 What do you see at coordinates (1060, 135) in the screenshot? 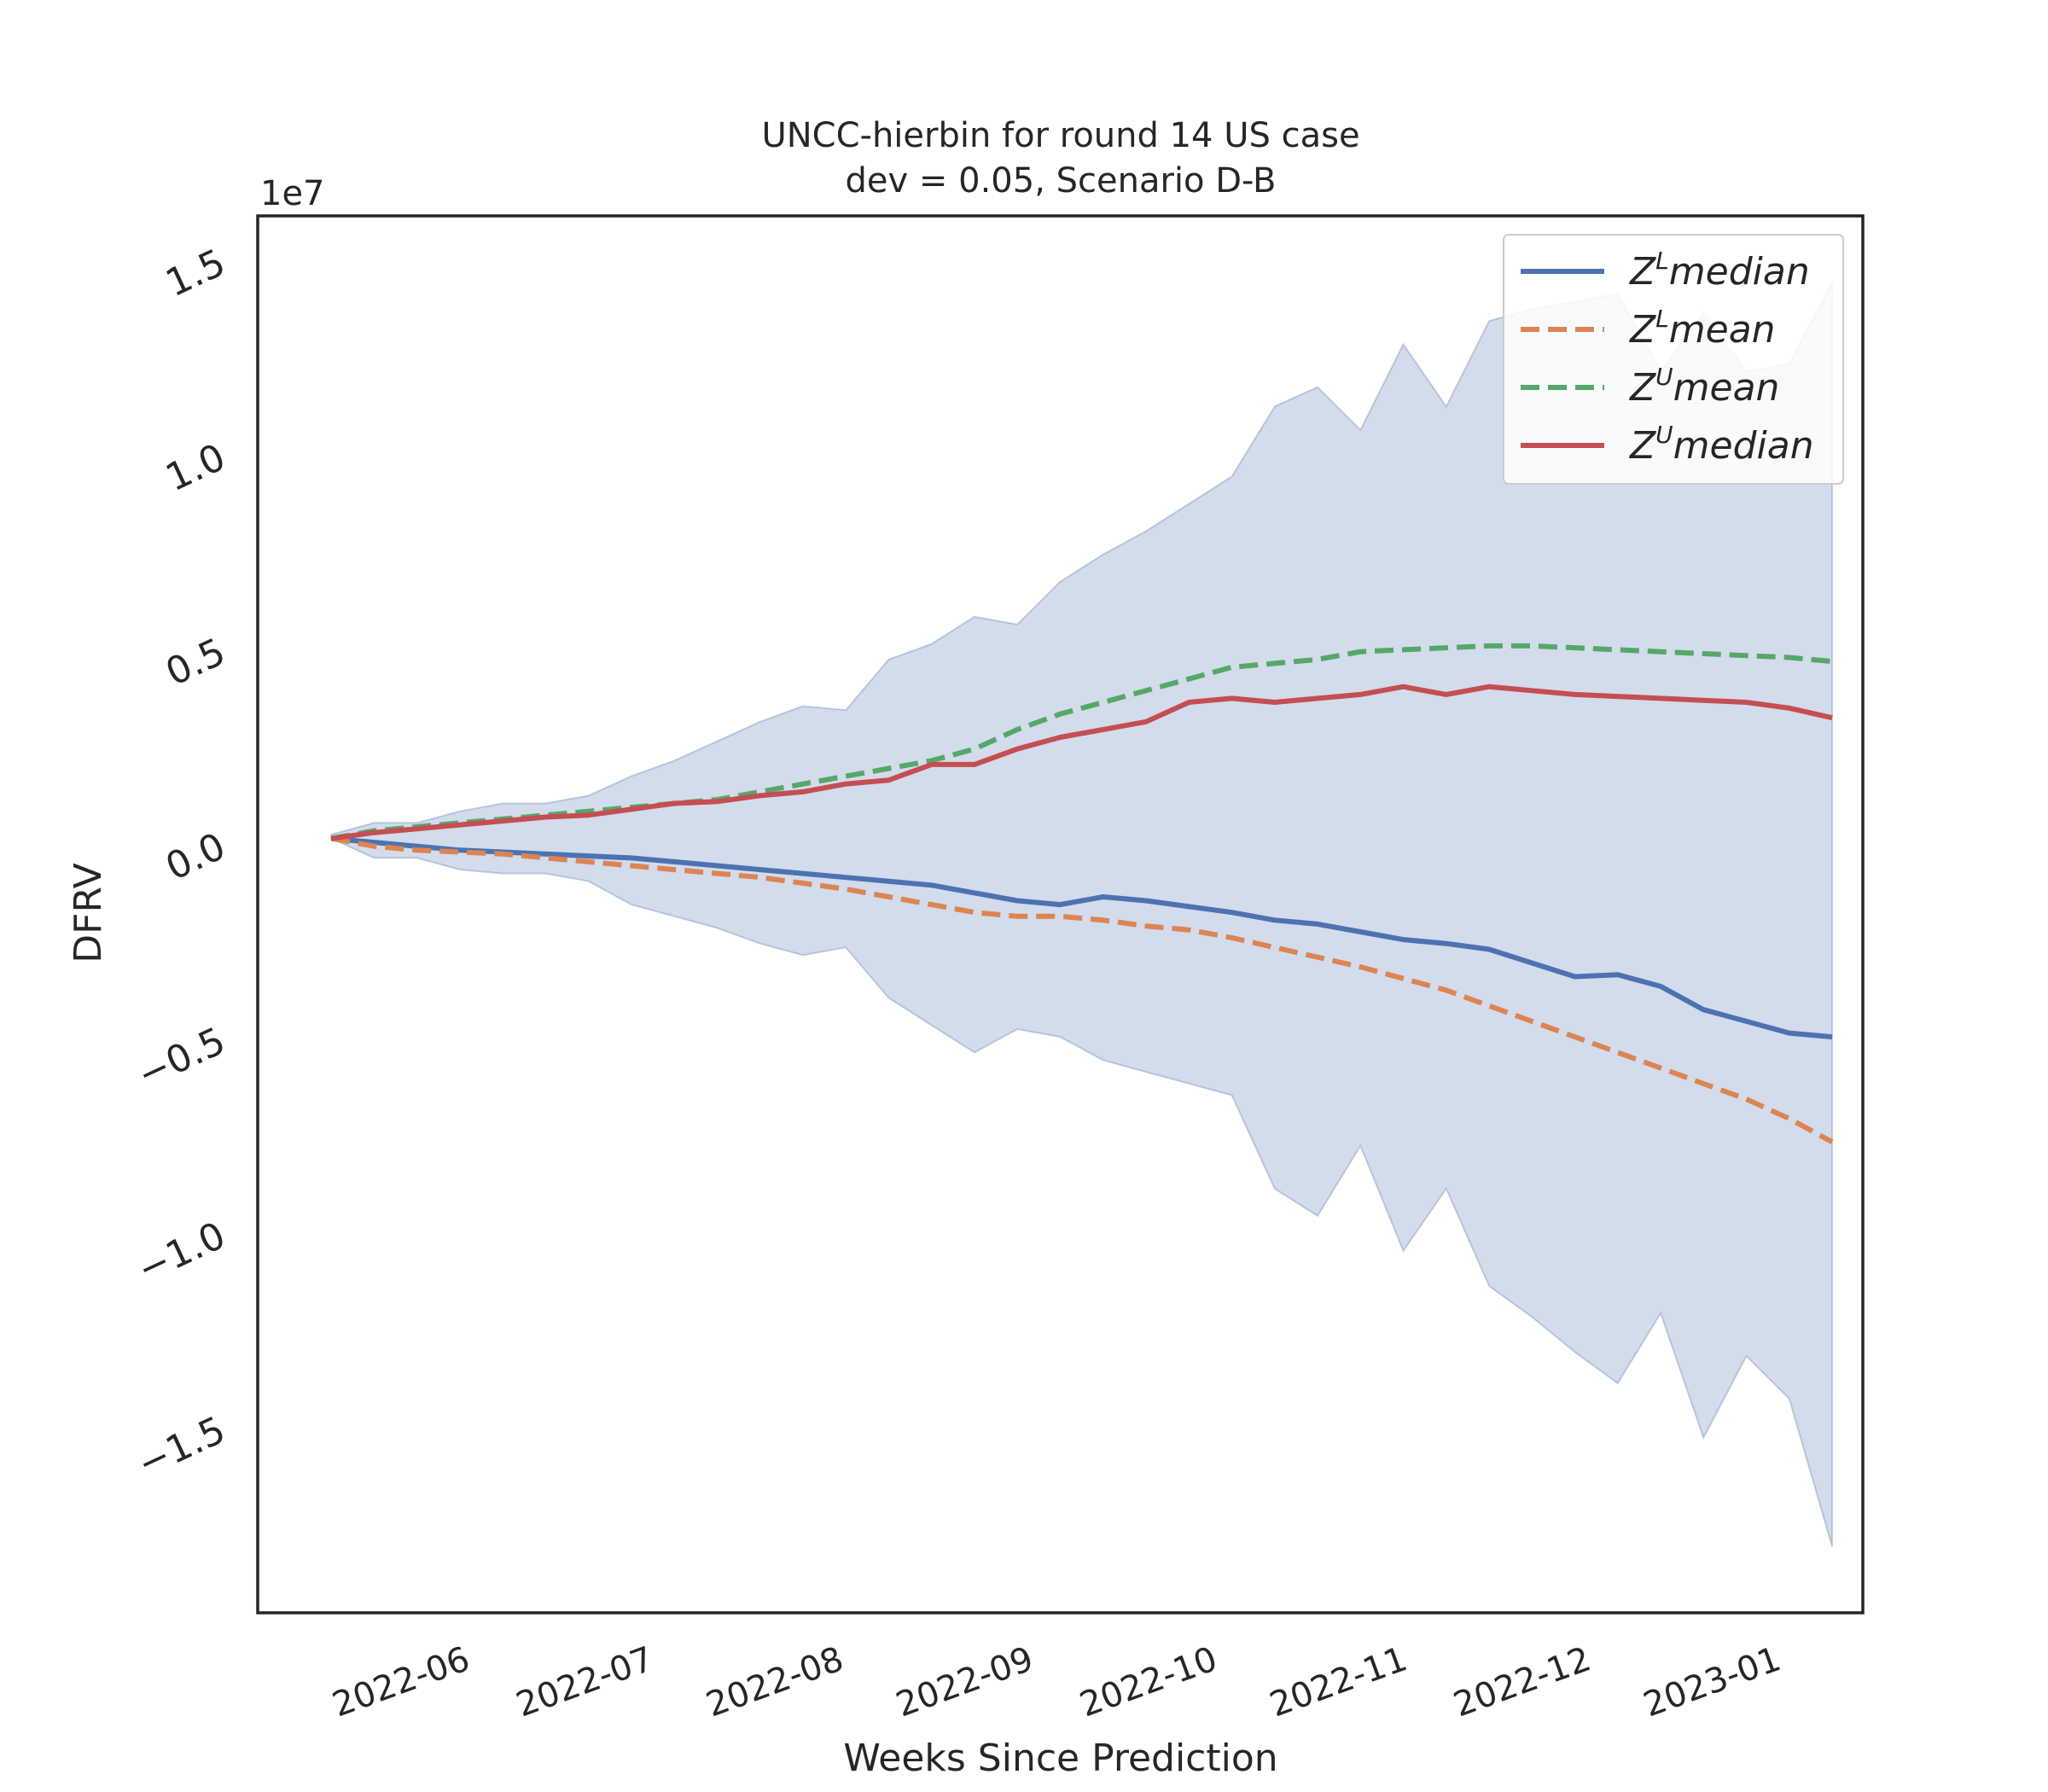
I see `chart-title: UNCC-hierbin for round 14 US case` at bounding box center [1060, 135].